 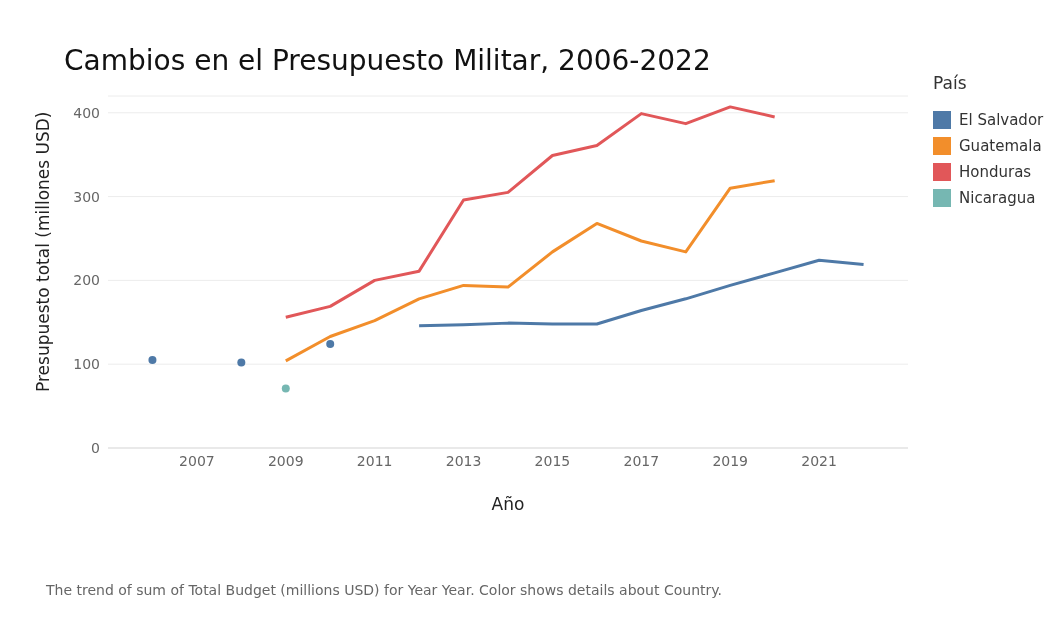 I want to click on y-tick-label: 400, so click(x=86, y=112).